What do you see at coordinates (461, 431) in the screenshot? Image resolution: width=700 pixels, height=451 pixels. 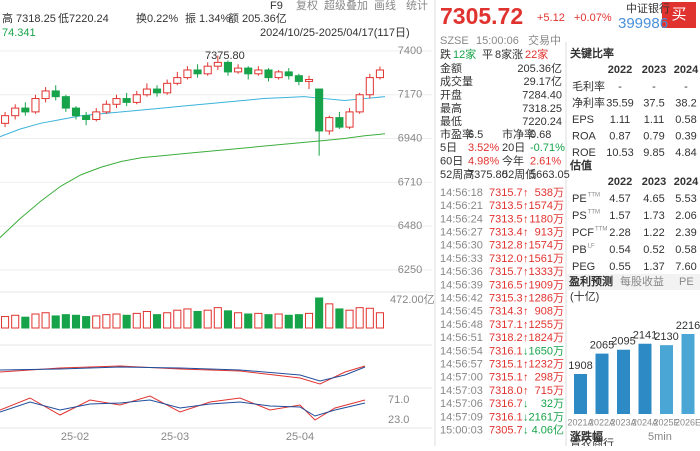 I see `trade-time: 15:00:03` at bounding box center [461, 431].